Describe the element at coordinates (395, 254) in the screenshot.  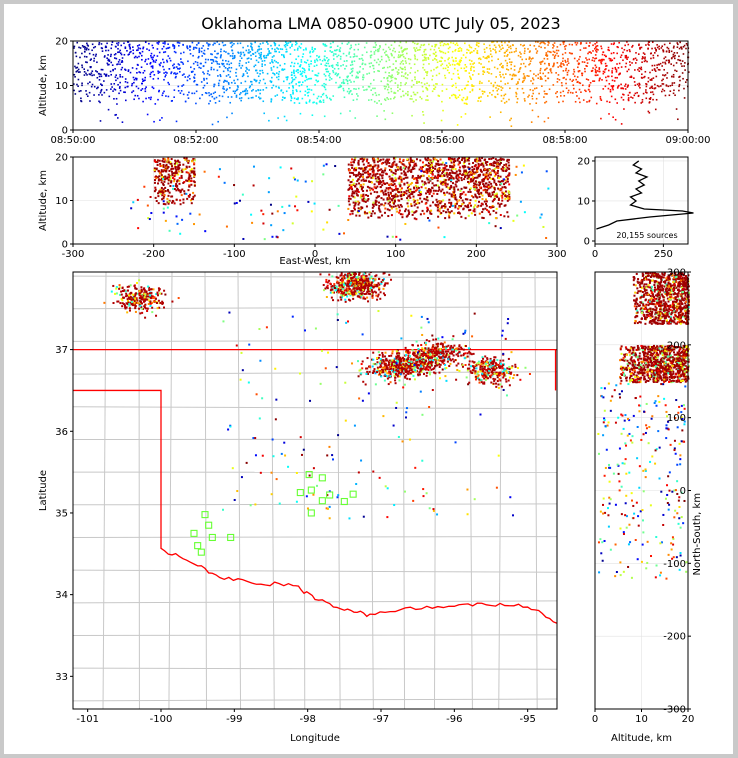
I see `x-tick-label: 100` at that location.